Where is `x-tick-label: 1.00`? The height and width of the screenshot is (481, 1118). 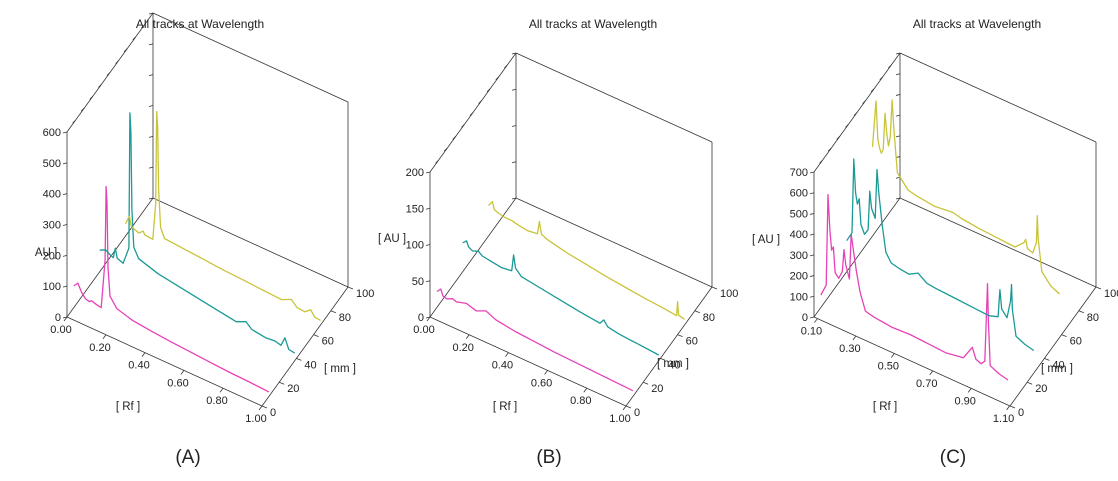 x-tick-label: 1.00 is located at coordinates (255, 419).